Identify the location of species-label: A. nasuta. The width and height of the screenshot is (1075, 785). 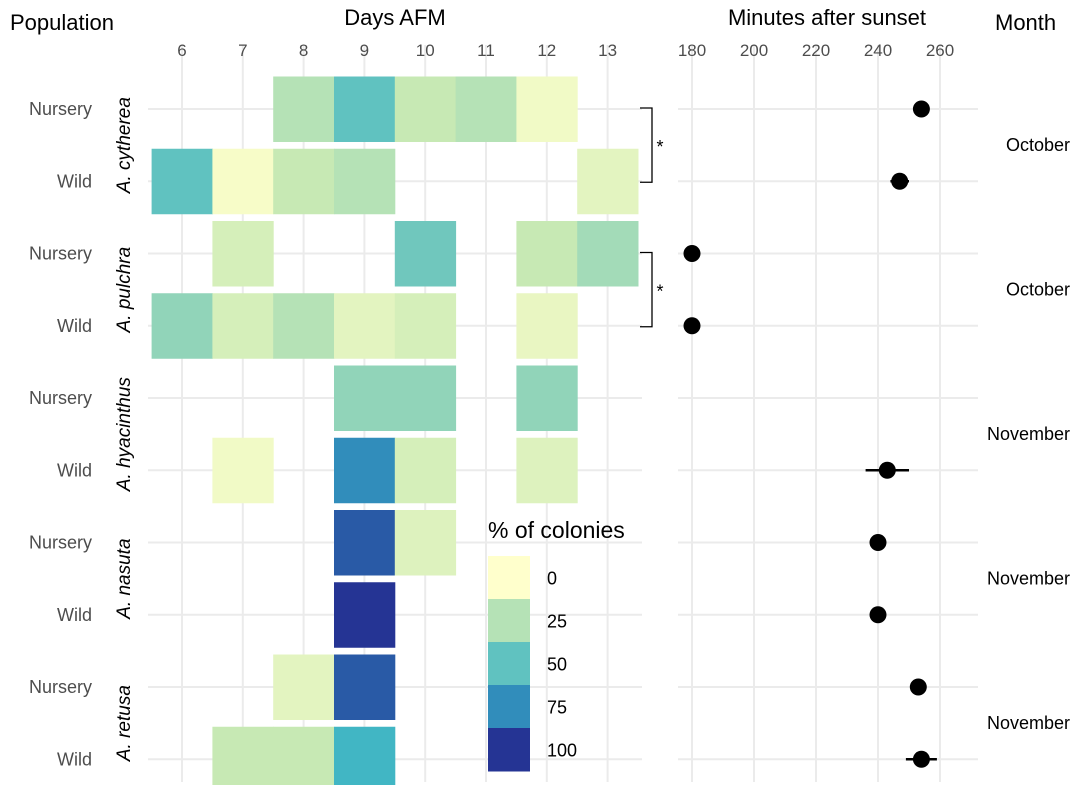
(124, 578).